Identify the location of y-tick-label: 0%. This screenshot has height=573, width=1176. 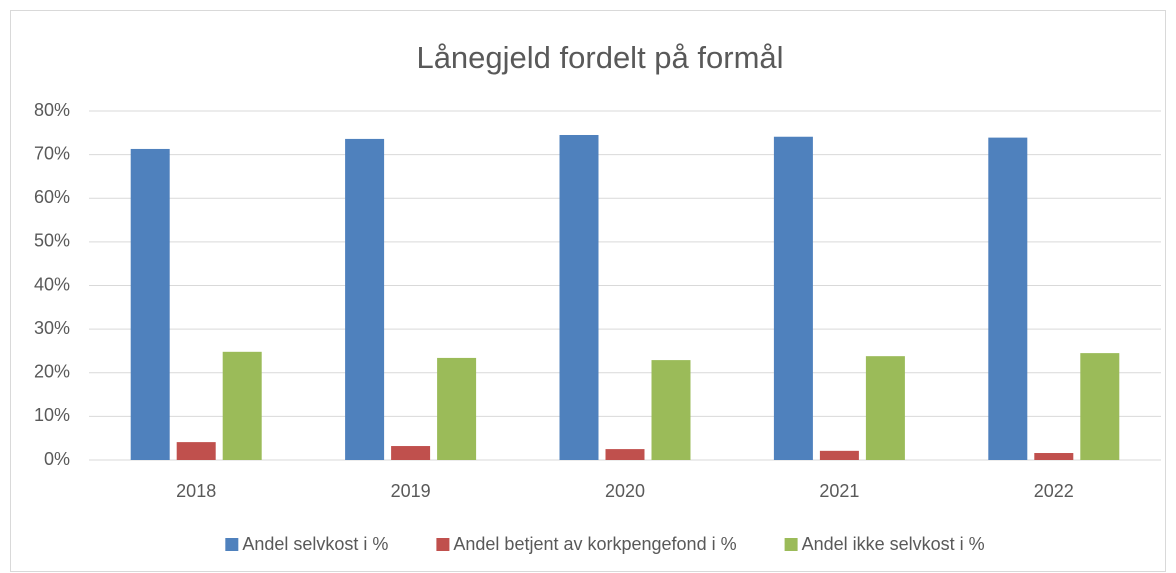
(57, 459).